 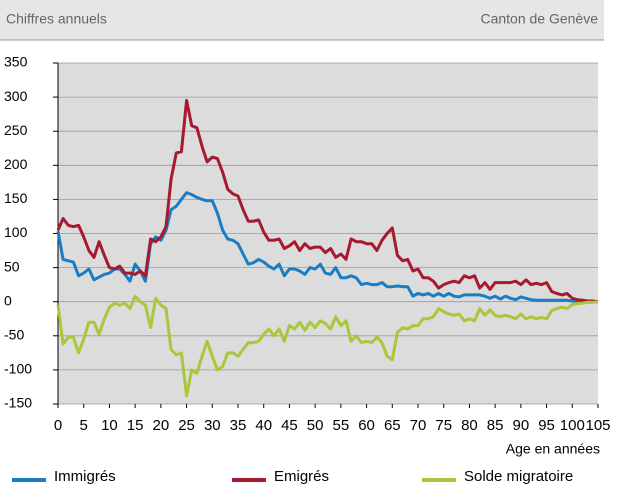 What do you see at coordinates (553, 449) in the screenshot?
I see `x-axis-label: Age en années` at bounding box center [553, 449].